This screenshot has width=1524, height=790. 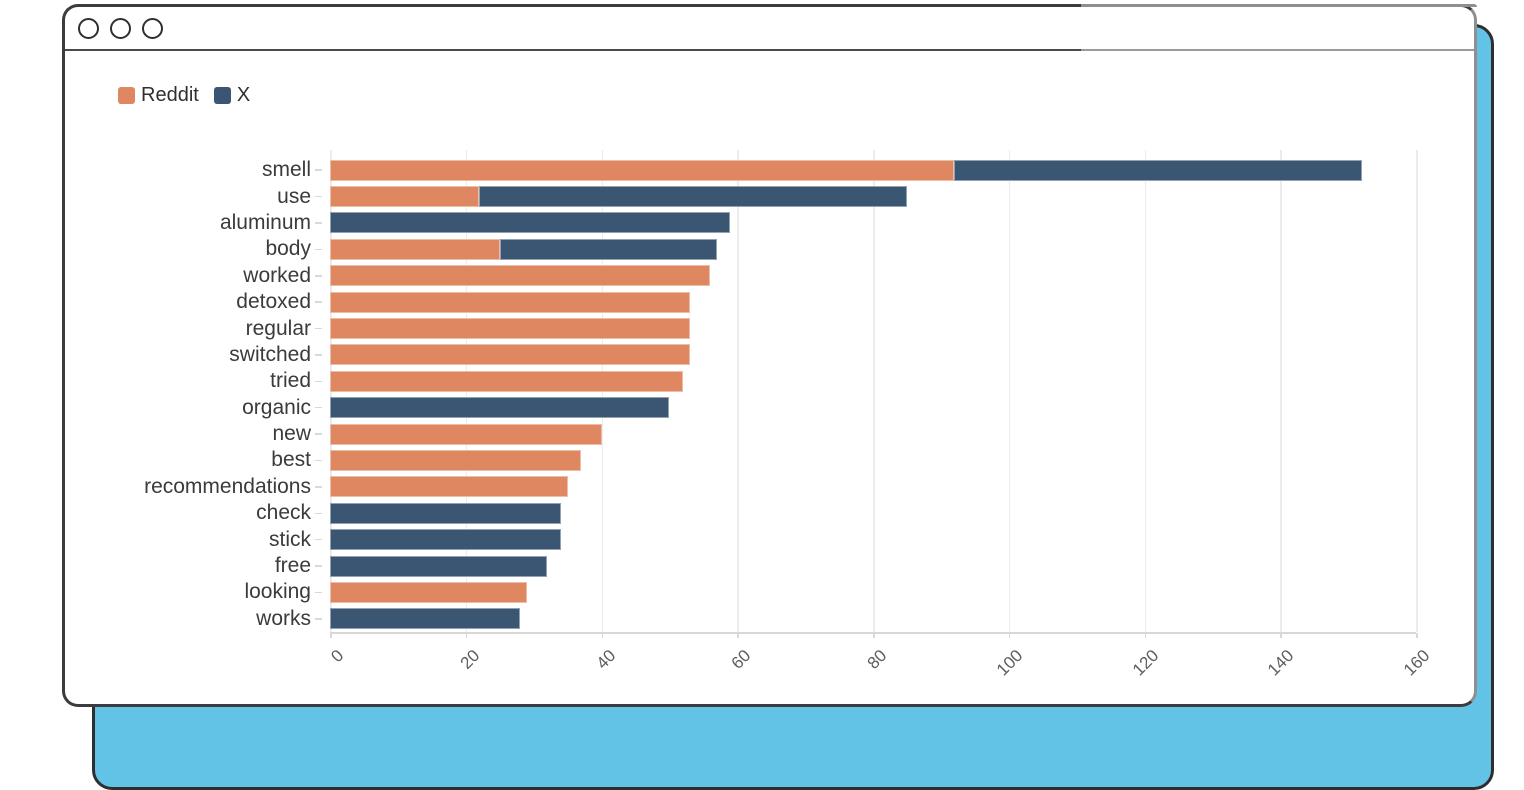 What do you see at coordinates (741, 659) in the screenshot?
I see `x-tick-label: 60` at bounding box center [741, 659].